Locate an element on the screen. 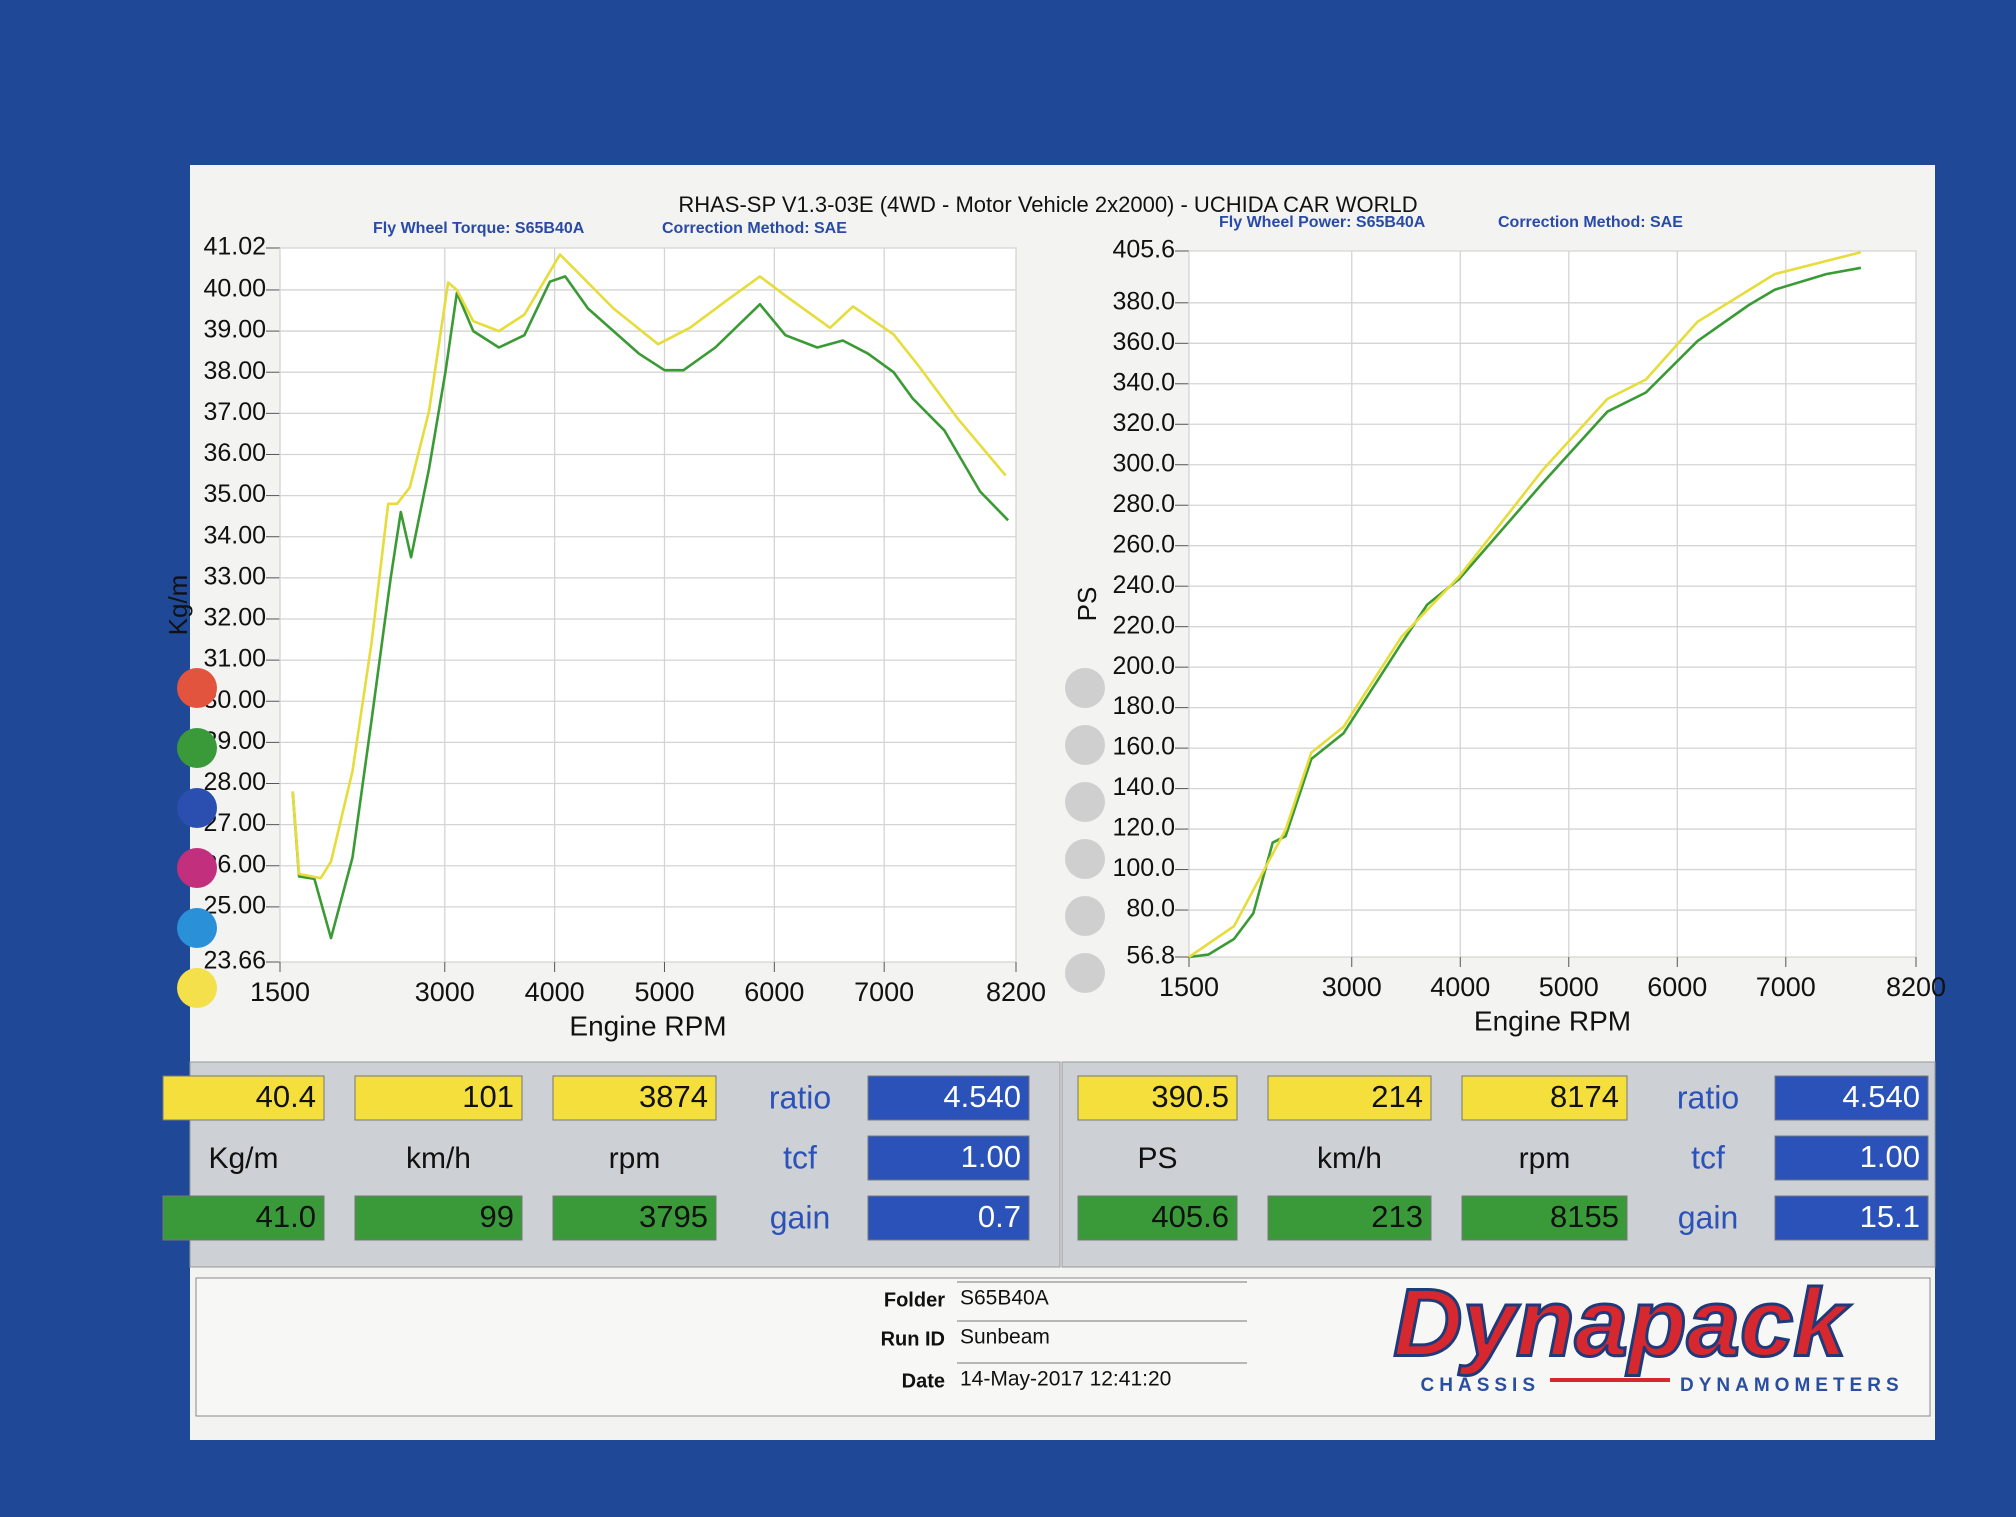 This screenshot has height=1517, width=2016. logo-sub: CHASSIS is located at coordinates (1480, 1385).